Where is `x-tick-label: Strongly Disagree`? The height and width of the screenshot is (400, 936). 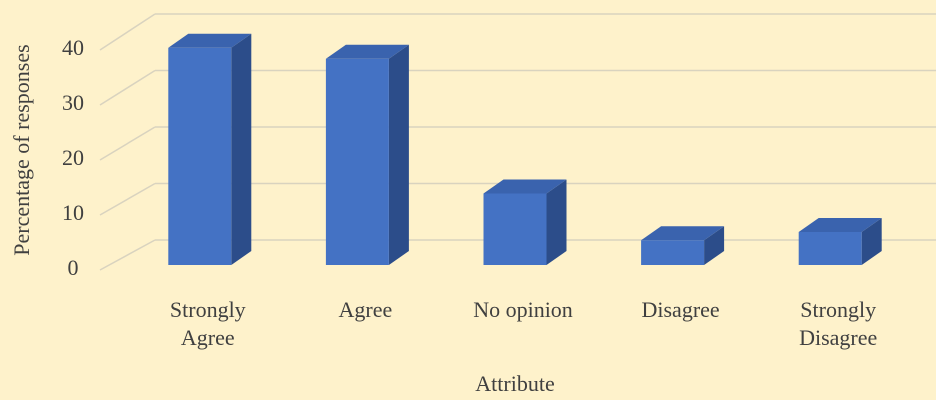
x-tick-label: Strongly Disagree is located at coordinates (838, 323).